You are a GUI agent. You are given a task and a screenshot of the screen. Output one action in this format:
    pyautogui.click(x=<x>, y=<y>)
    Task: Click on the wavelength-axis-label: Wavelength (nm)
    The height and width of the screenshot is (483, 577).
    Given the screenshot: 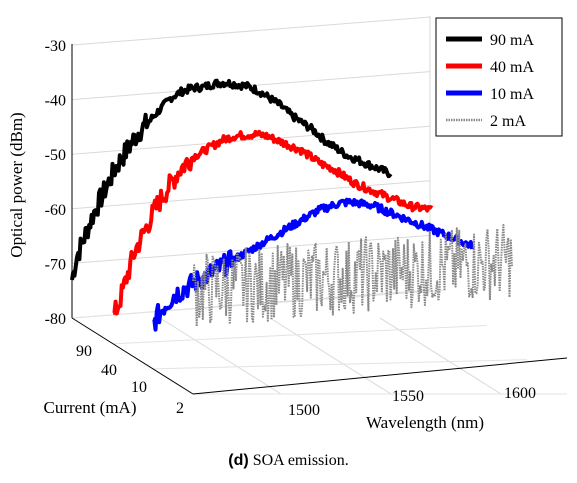 What is the action you would take?
    pyautogui.click(x=425, y=422)
    